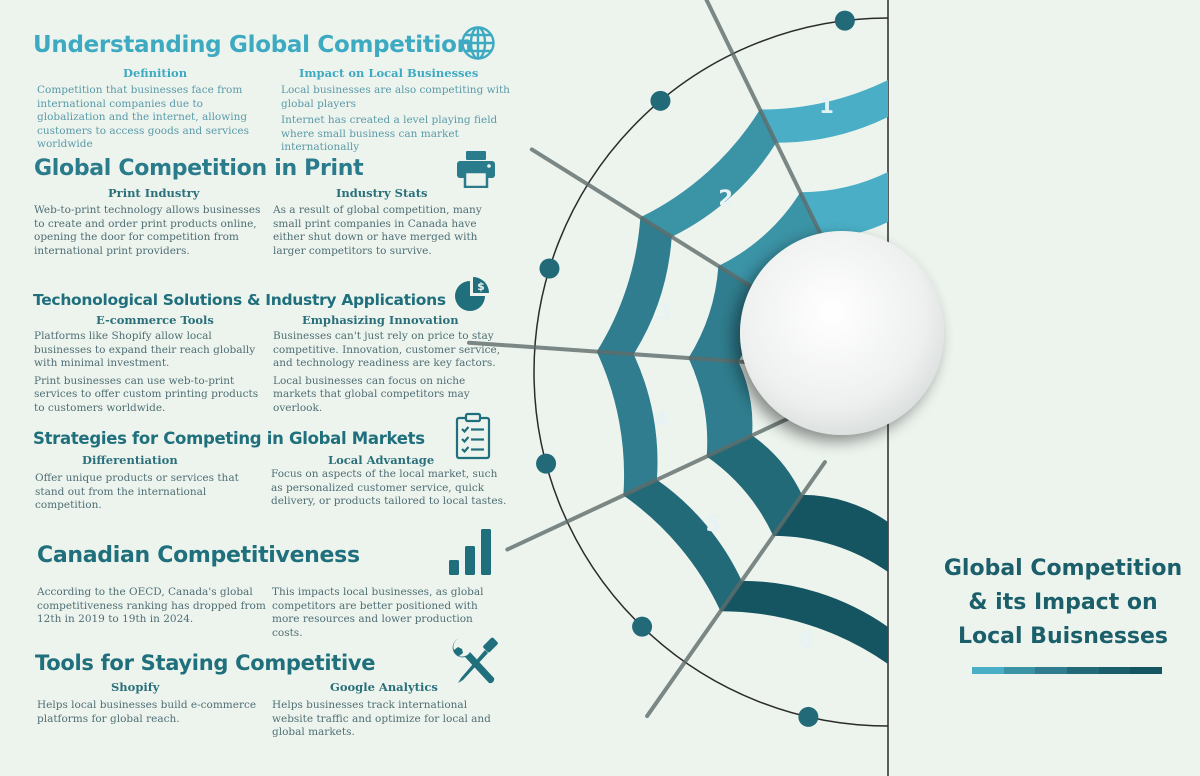  What do you see at coordinates (1067, 670) in the screenshot?
I see `title-color-bar` at bounding box center [1067, 670].